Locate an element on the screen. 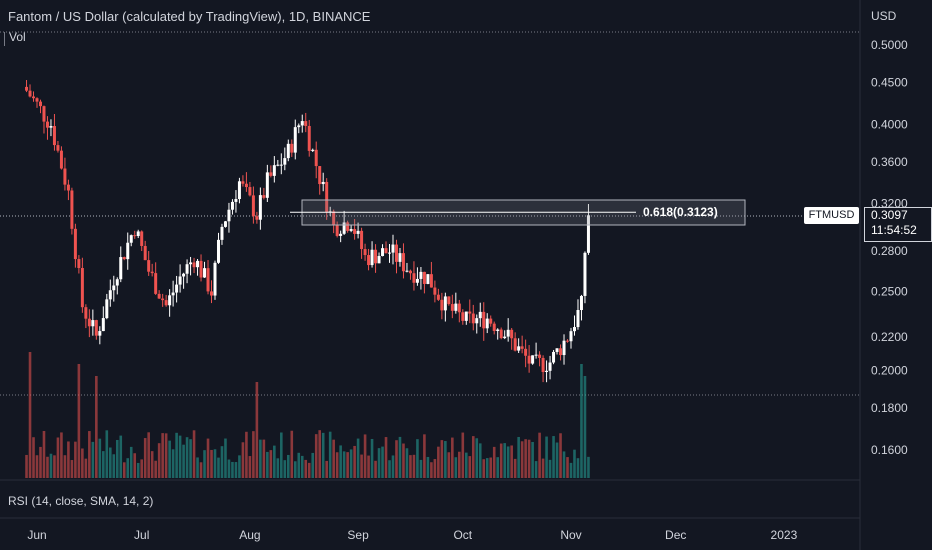  price-tick-label: 0.4000 is located at coordinates (889, 124).